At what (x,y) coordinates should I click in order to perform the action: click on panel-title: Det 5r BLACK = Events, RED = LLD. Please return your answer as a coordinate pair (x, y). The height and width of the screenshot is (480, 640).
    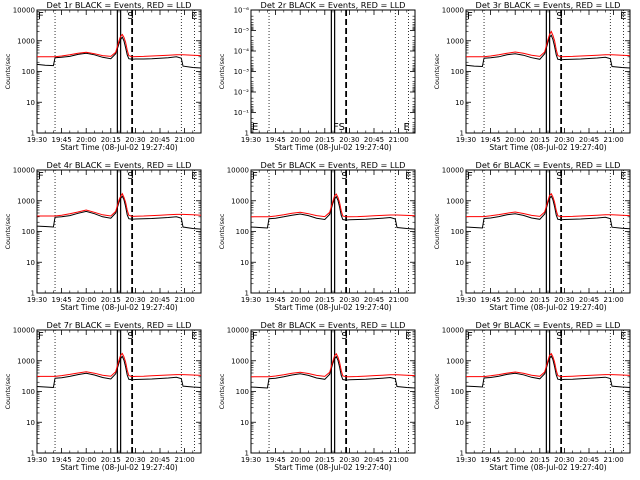
    Looking at the image, I should click on (333, 165).